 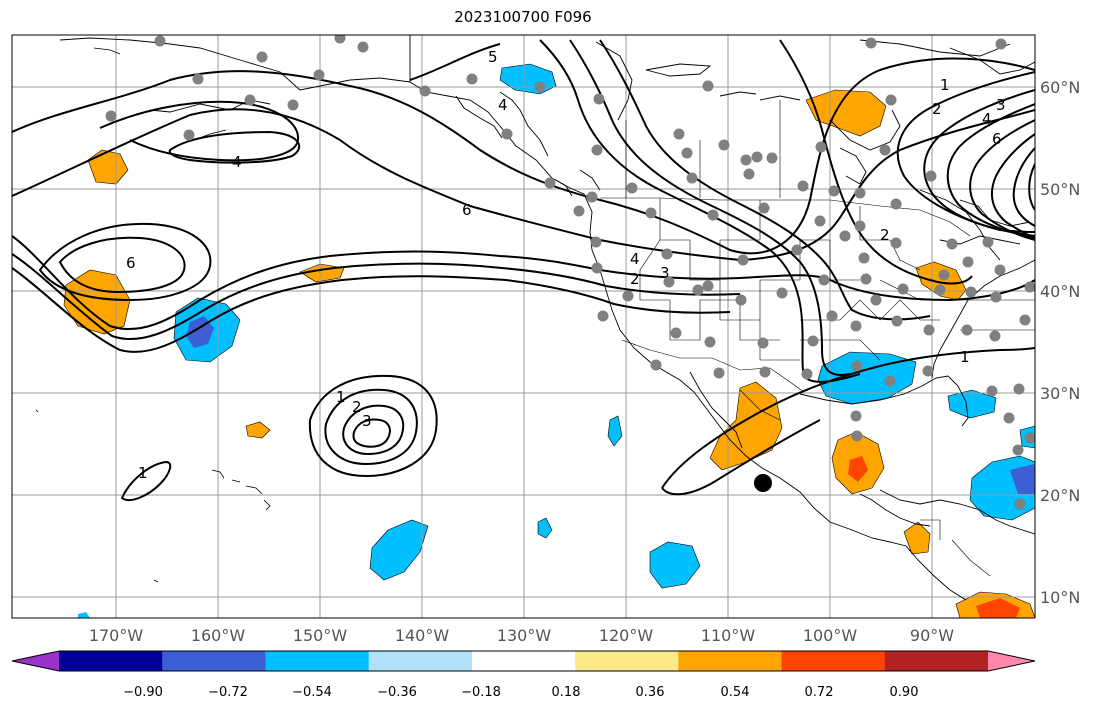 I want to click on lon-tick-label: 150°W, so click(x=320, y=635).